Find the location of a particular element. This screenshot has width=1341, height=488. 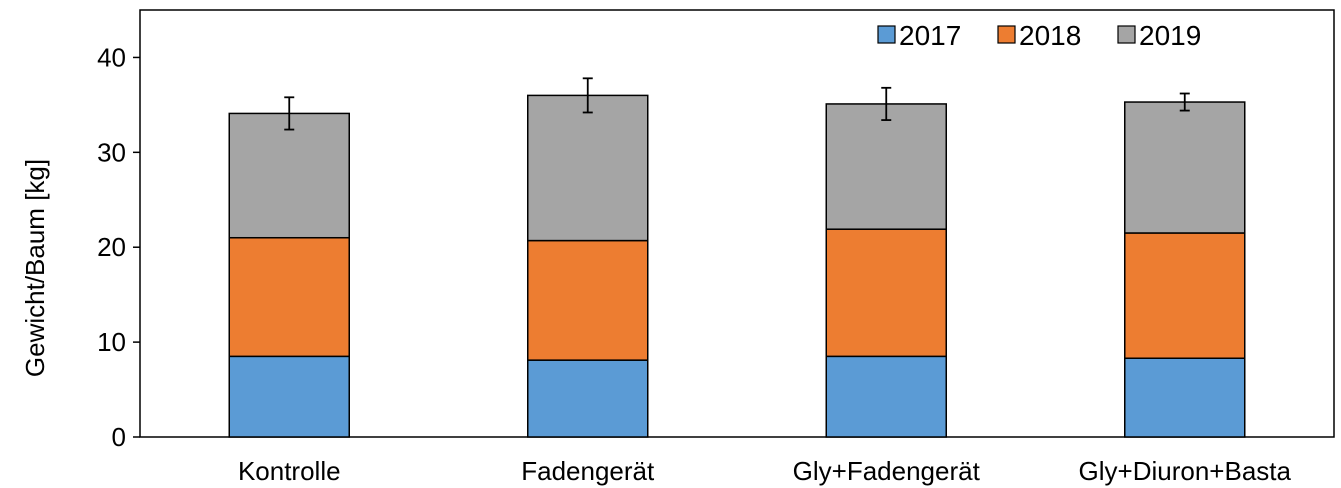

x-tick-label: Kontrolle is located at coordinates (289, 471).